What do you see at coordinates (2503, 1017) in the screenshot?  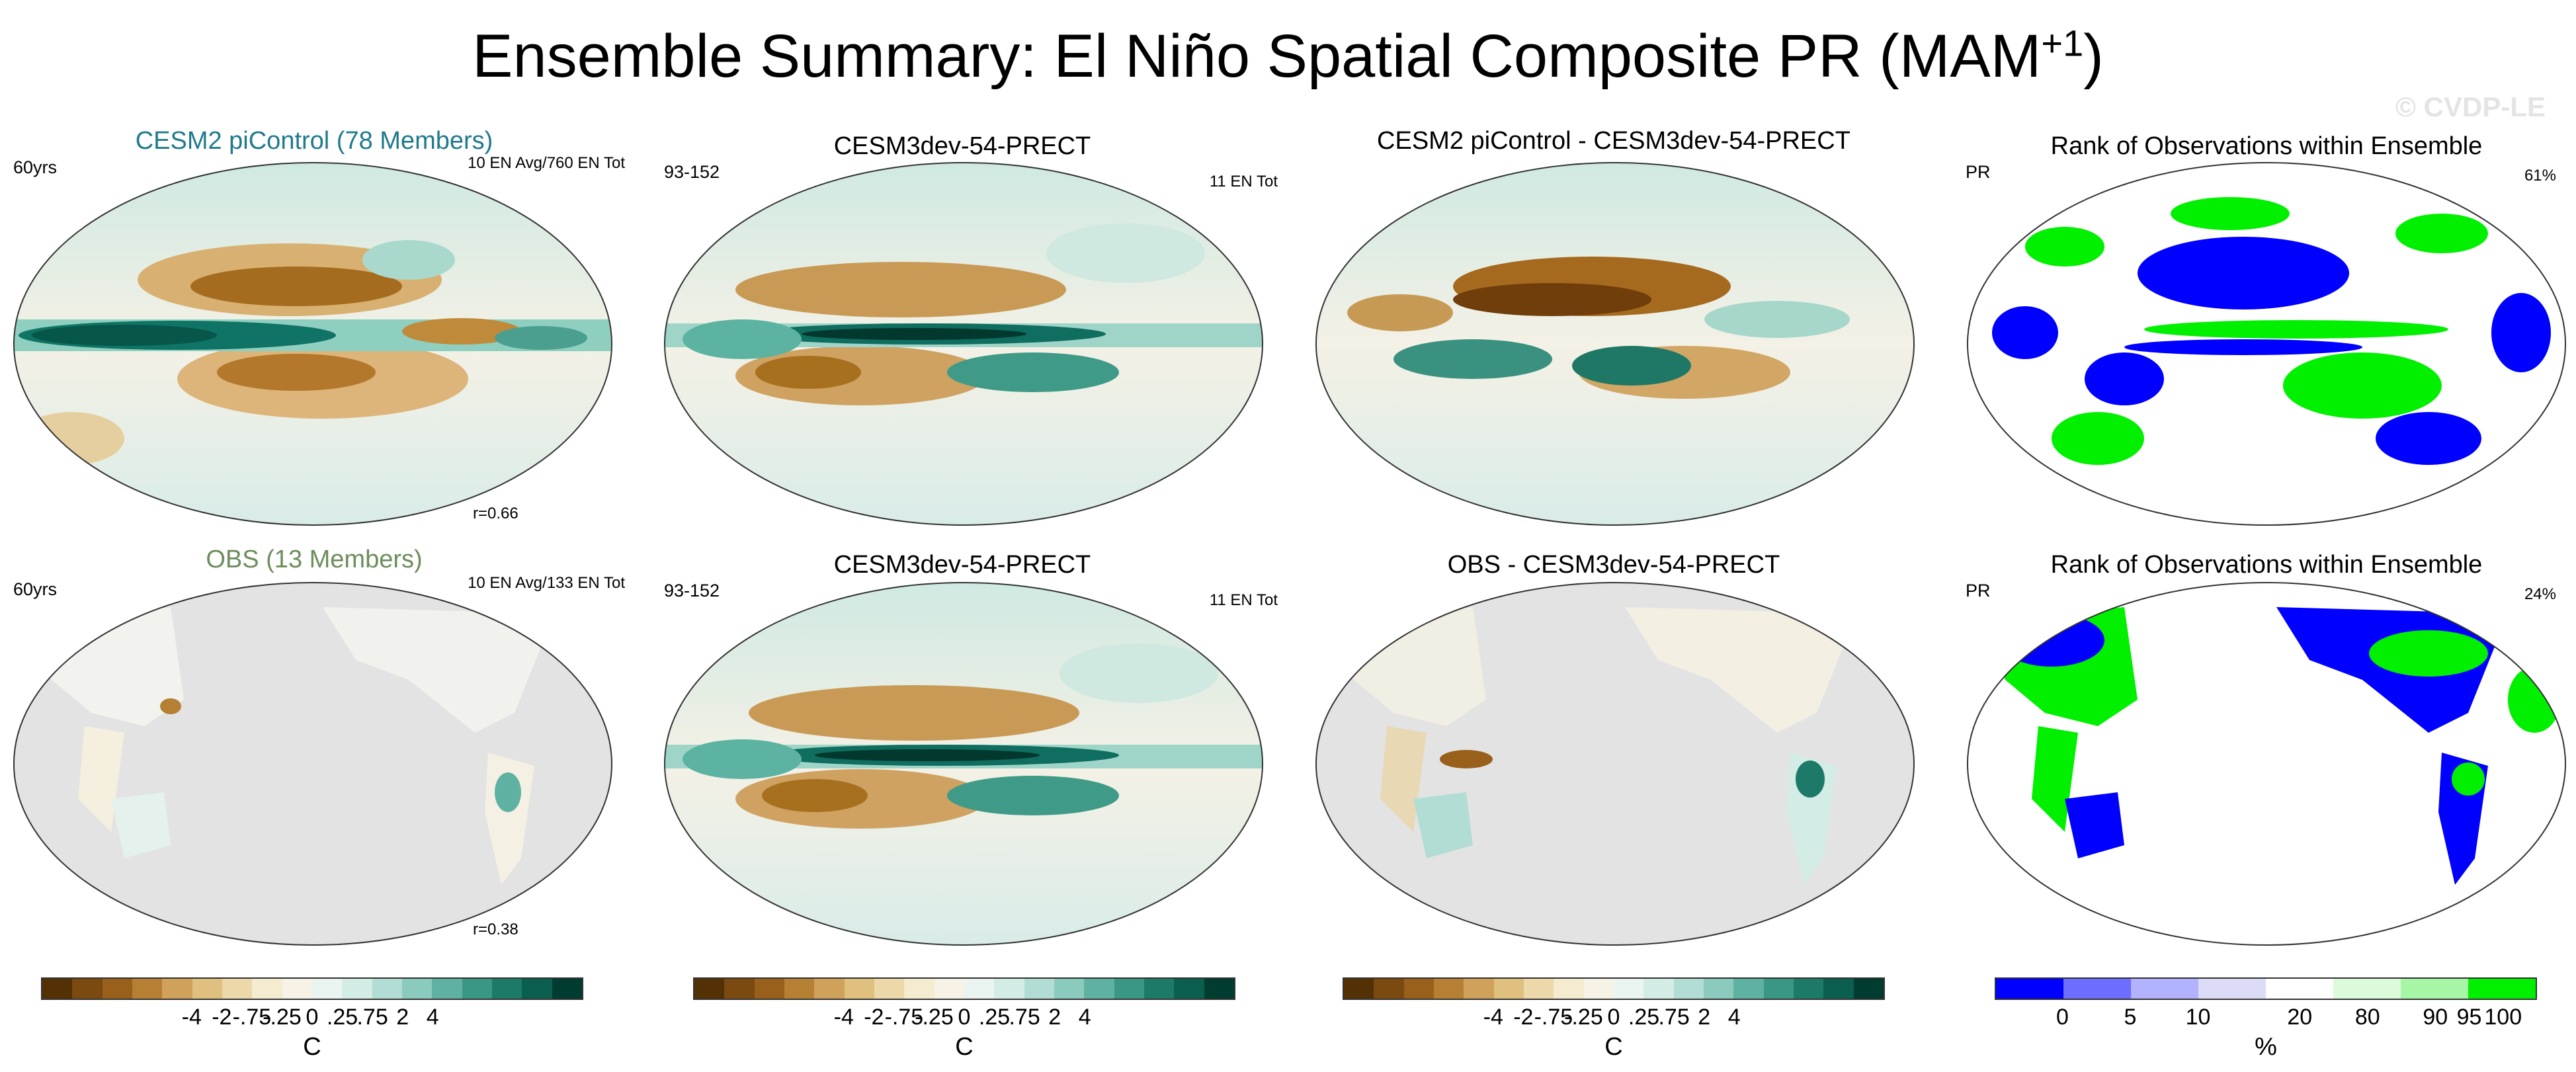 I see `colorbar-tick-label: 100` at bounding box center [2503, 1017].